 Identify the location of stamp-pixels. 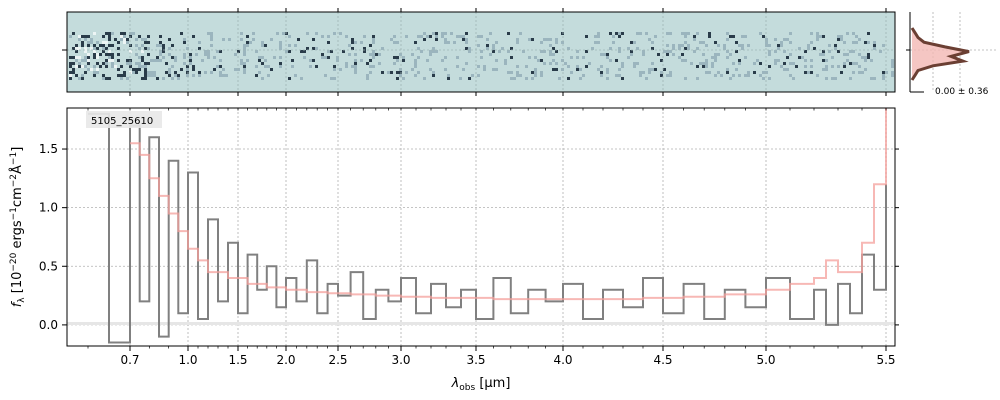
(481, 56).